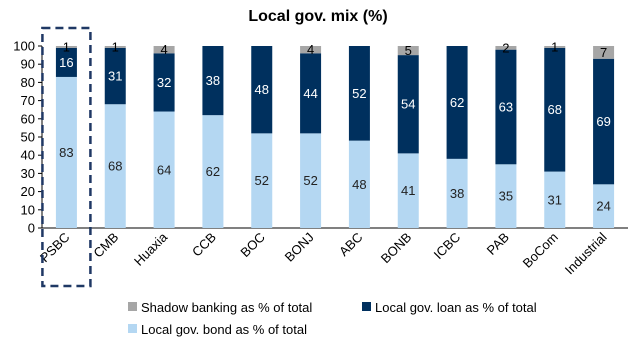 The width and height of the screenshot is (637, 347). I want to click on x-tick-label: ICBC, so click(447, 246).